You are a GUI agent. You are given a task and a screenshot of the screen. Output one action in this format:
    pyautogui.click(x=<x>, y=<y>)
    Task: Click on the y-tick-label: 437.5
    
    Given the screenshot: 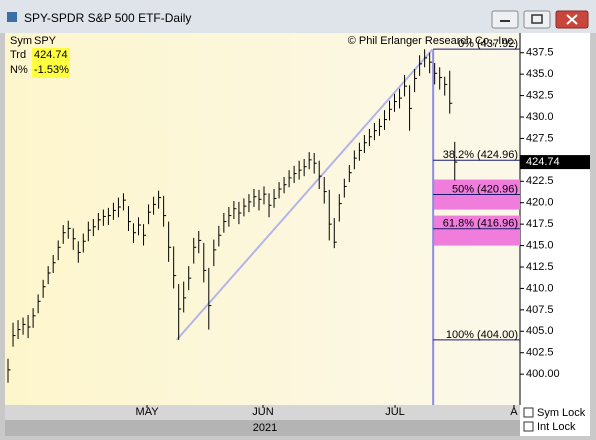 What is the action you would take?
    pyautogui.click(x=540, y=53)
    